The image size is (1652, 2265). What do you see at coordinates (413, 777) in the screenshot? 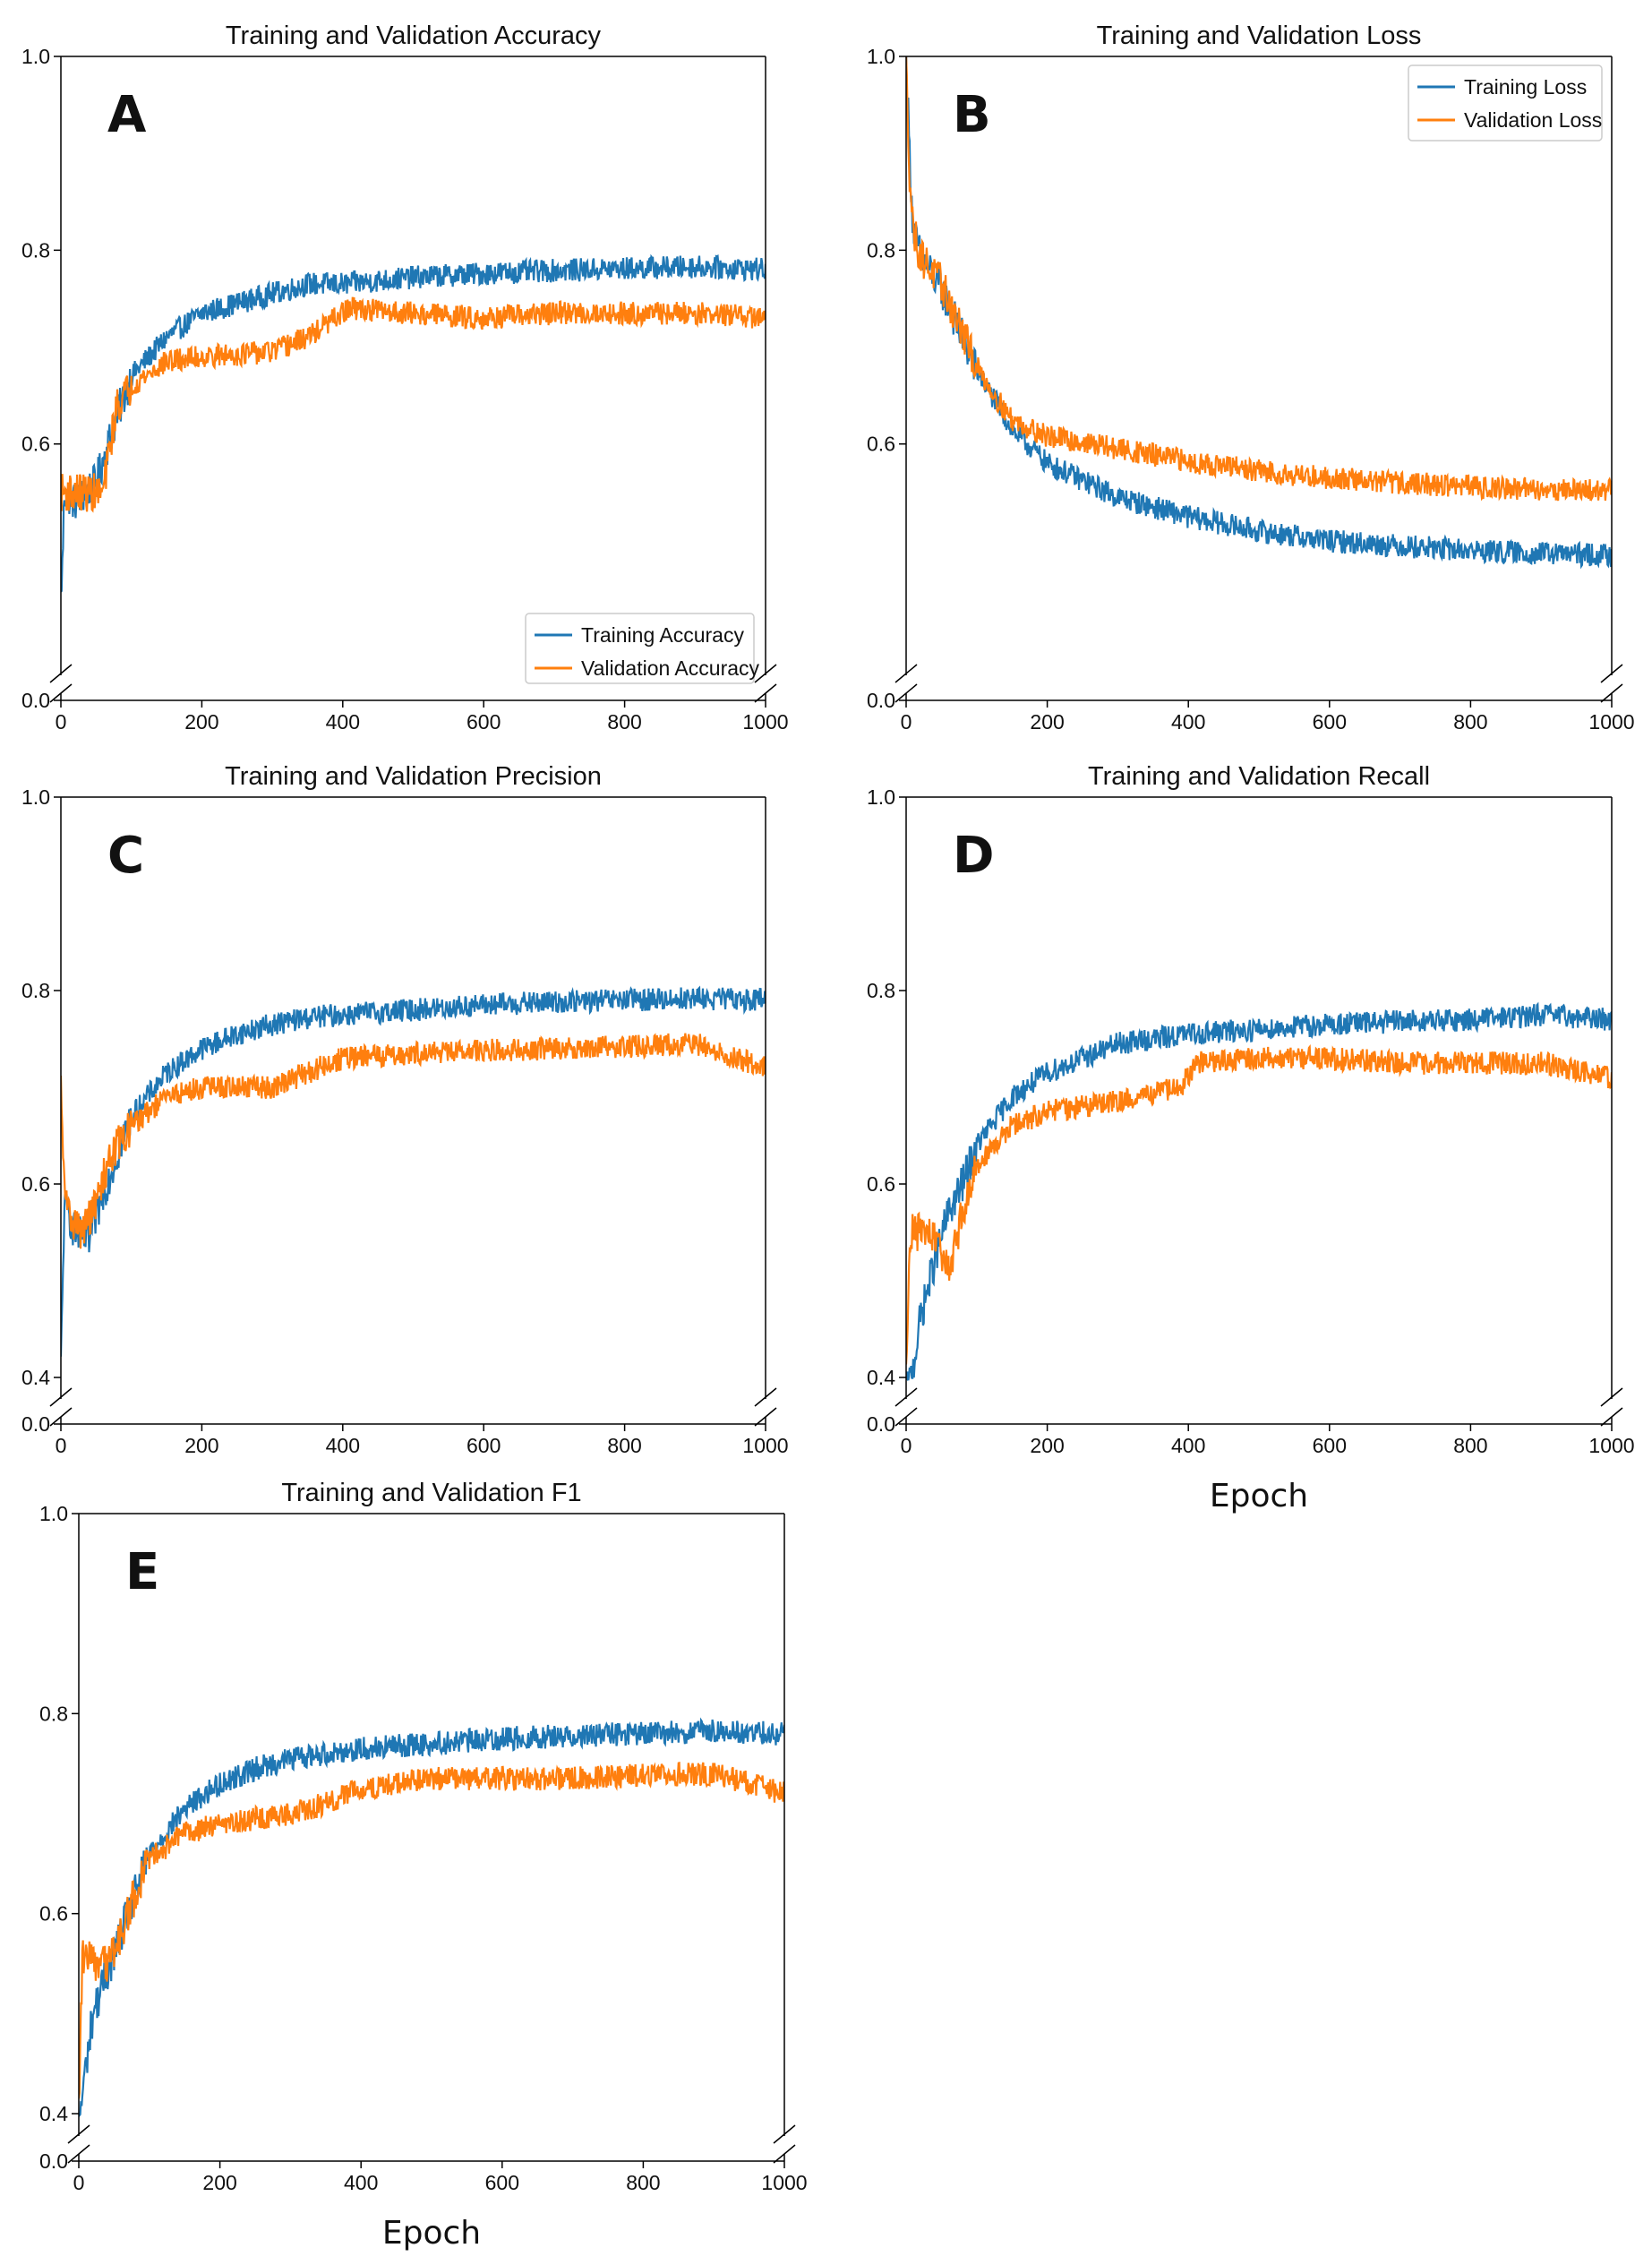
I see `chart-title: Training and Validation Precision` at bounding box center [413, 777].